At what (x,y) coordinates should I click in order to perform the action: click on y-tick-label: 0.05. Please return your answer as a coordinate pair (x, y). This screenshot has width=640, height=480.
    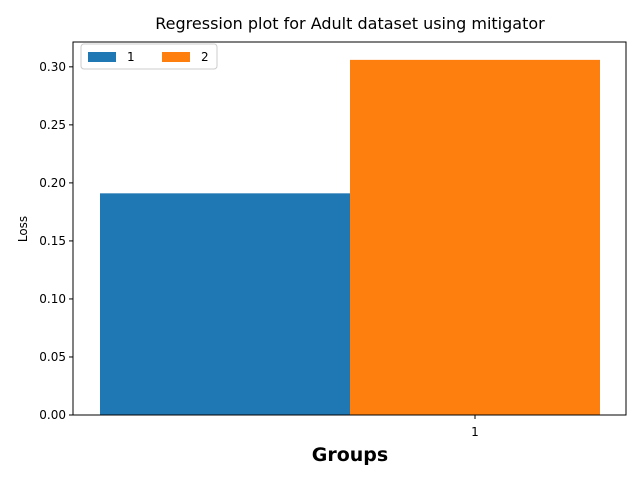
    Looking at the image, I should click on (52, 357).